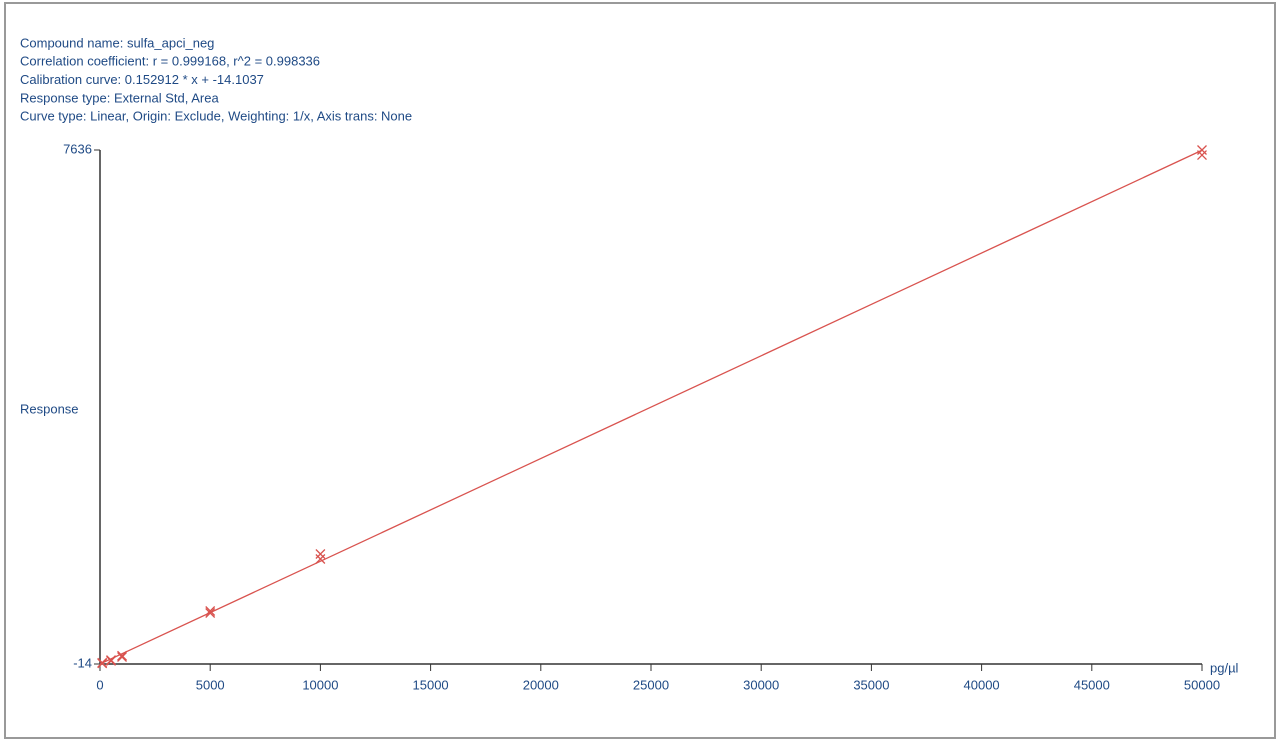 This screenshot has height=742, width=1280. Describe the element at coordinates (541, 684) in the screenshot. I see `x-tick-label: 20000` at that location.